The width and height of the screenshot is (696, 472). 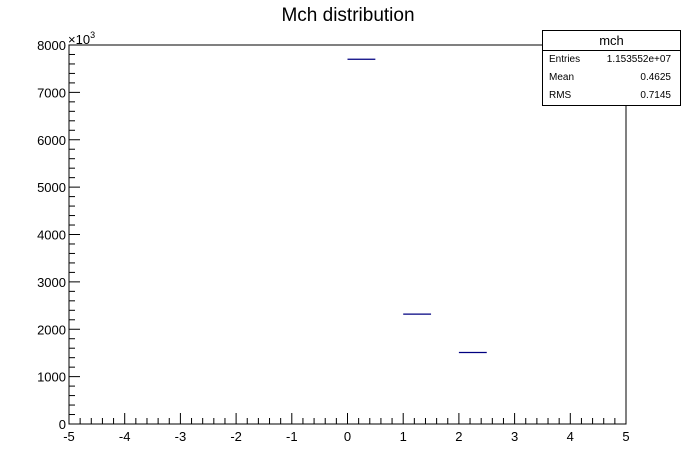 I want to click on x-tick-label: -1, so click(x=292, y=436).